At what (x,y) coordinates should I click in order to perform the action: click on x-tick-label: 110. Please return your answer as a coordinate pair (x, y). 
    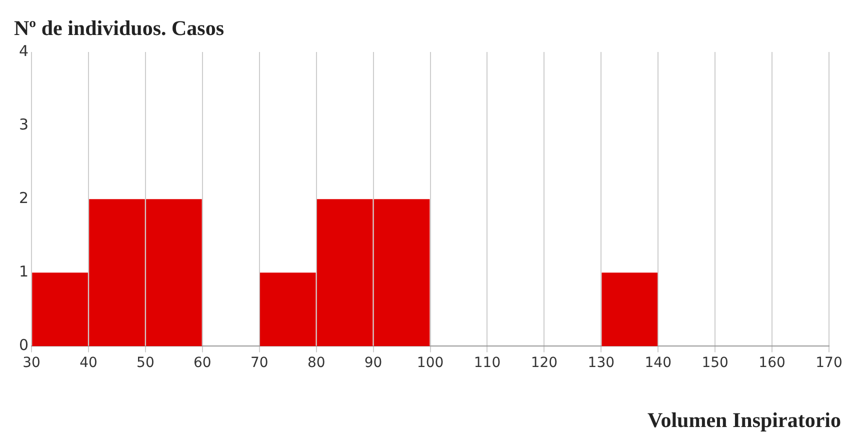
    Looking at the image, I should click on (487, 363).